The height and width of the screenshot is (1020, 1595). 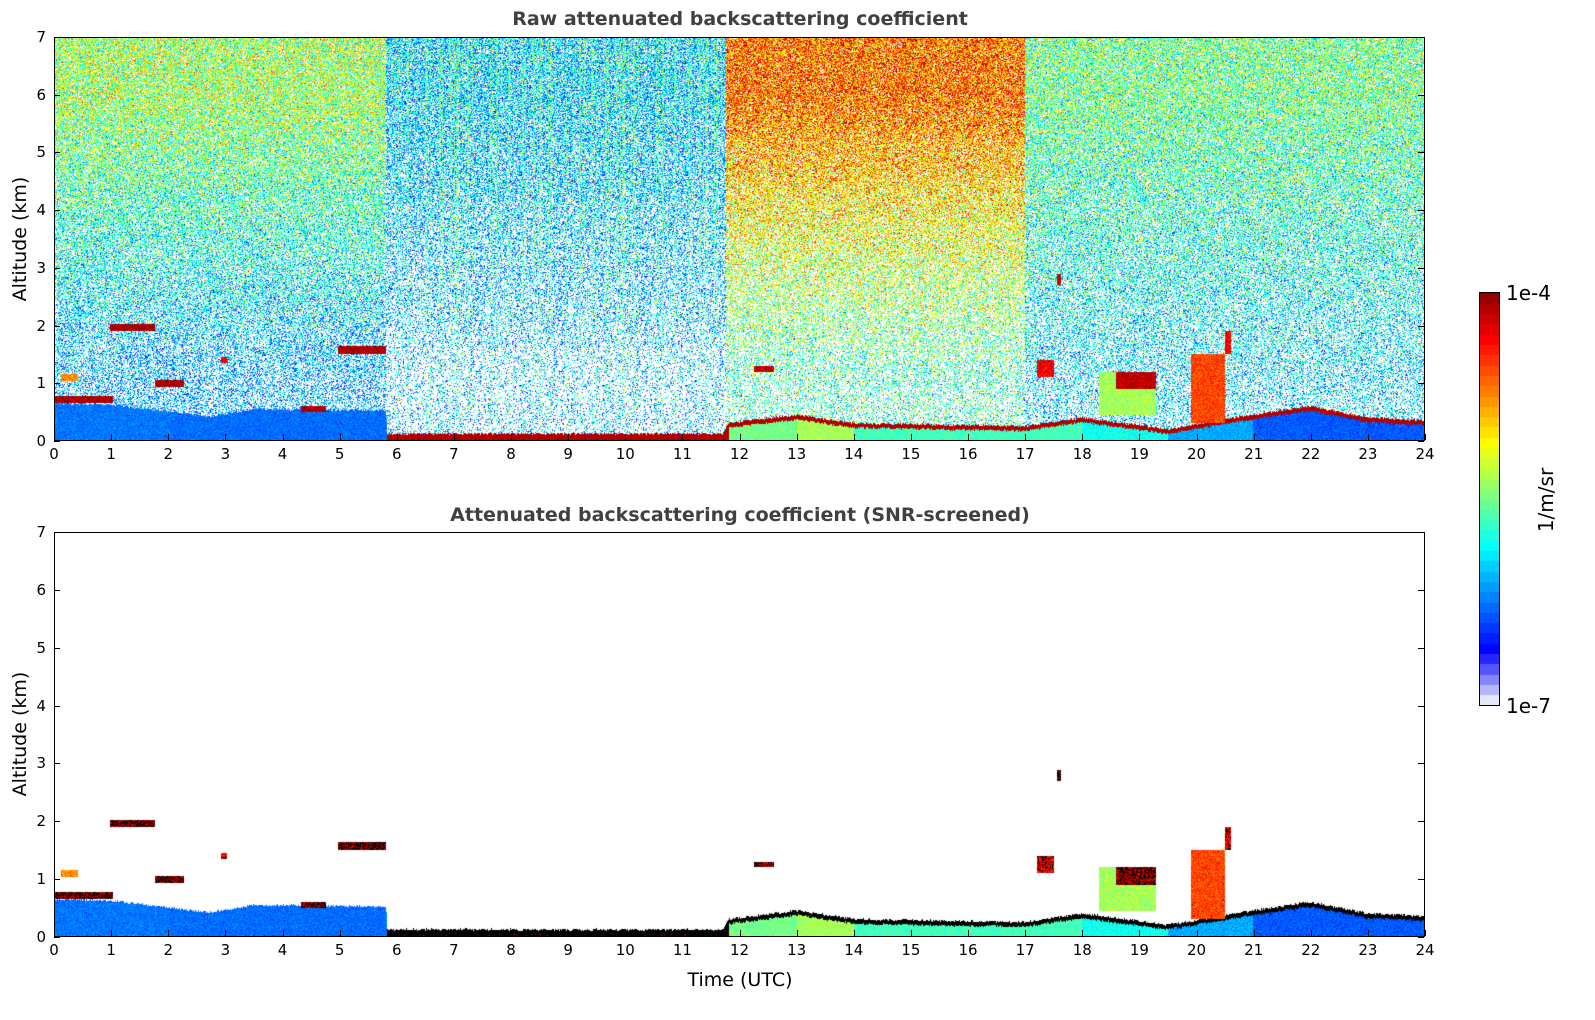 I want to click on y-tick-label: 7, so click(x=41, y=532).